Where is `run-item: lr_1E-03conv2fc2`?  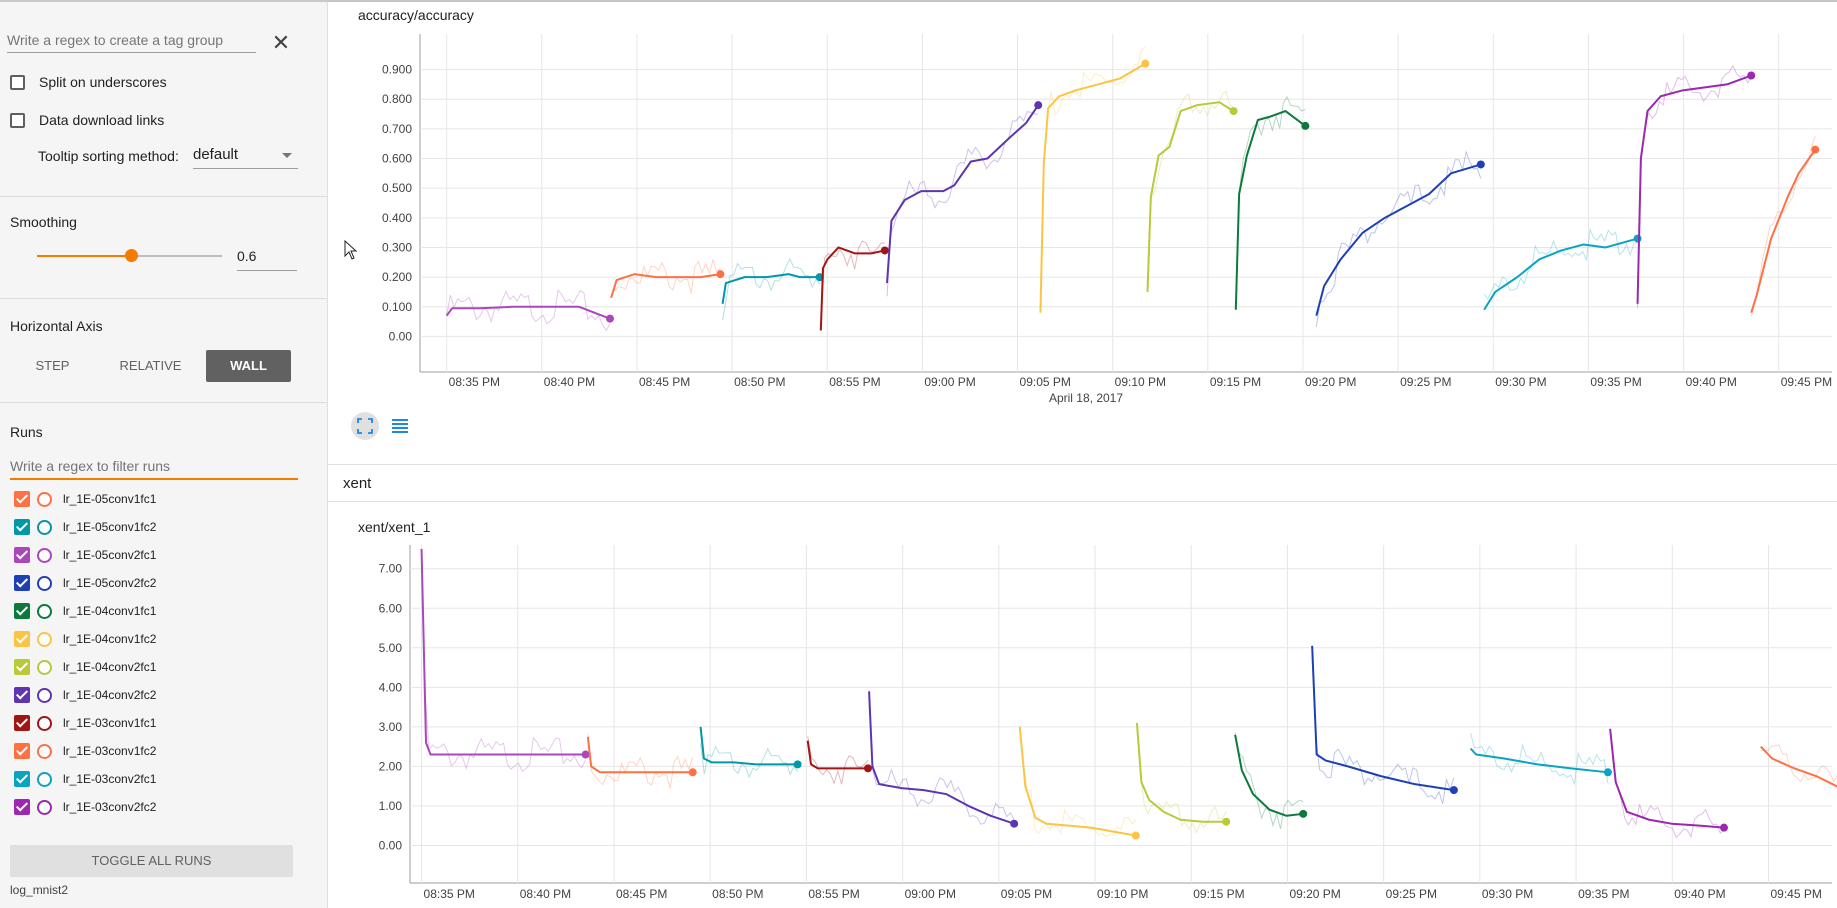
run-item: lr_1E-03conv2fc2 is located at coordinates (85, 807).